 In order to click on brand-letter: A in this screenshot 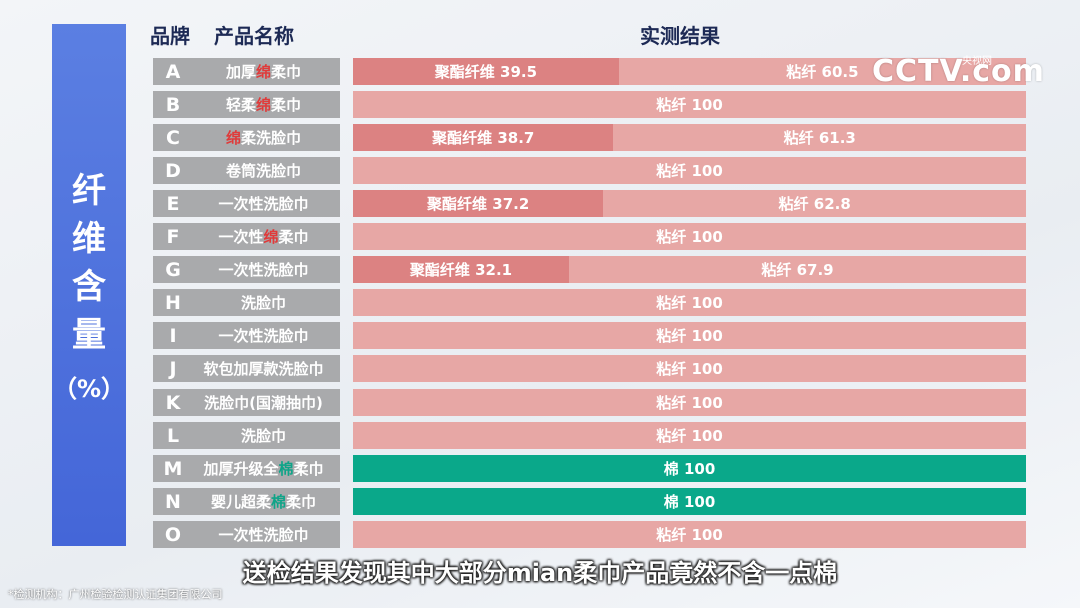, I will do `click(173, 71)`.